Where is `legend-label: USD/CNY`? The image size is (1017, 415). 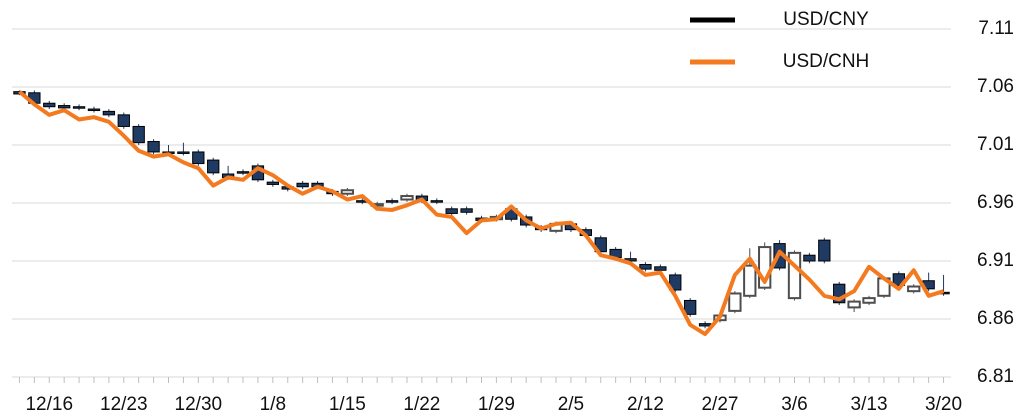 legend-label: USD/CNY is located at coordinates (826, 19).